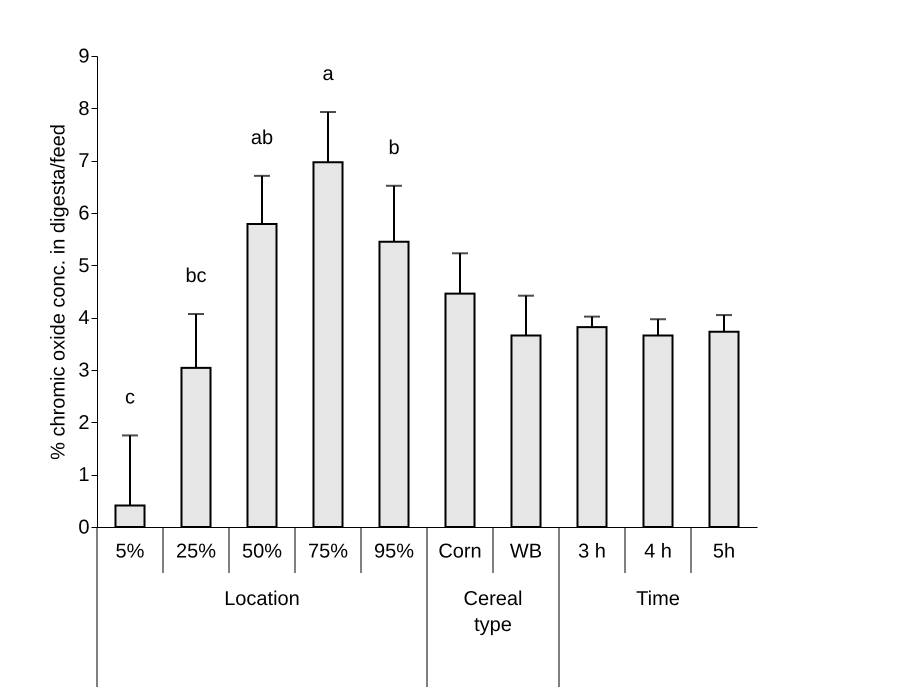 The width and height of the screenshot is (914, 696). I want to click on text: Time, so click(658, 599).